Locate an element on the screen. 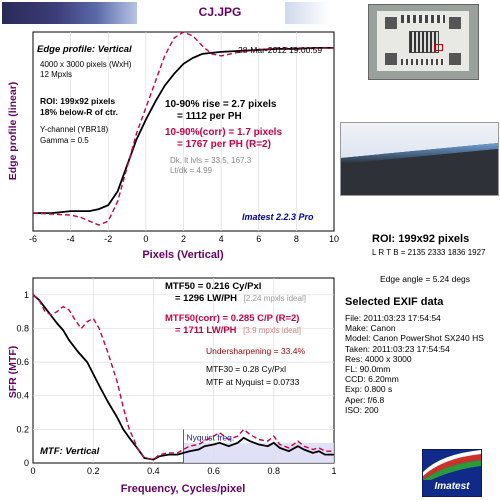  mtf-x-ticks: 0 0.2 0.4 0.6 0.8 1 is located at coordinates (183, 471).